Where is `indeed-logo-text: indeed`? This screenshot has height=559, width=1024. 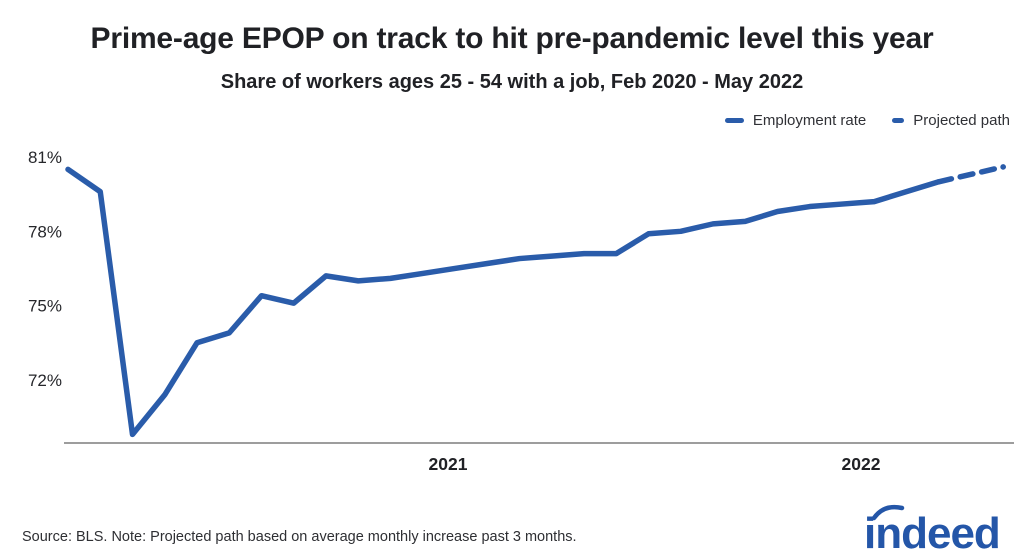 indeed-logo-text: indeed is located at coordinates (932, 532).